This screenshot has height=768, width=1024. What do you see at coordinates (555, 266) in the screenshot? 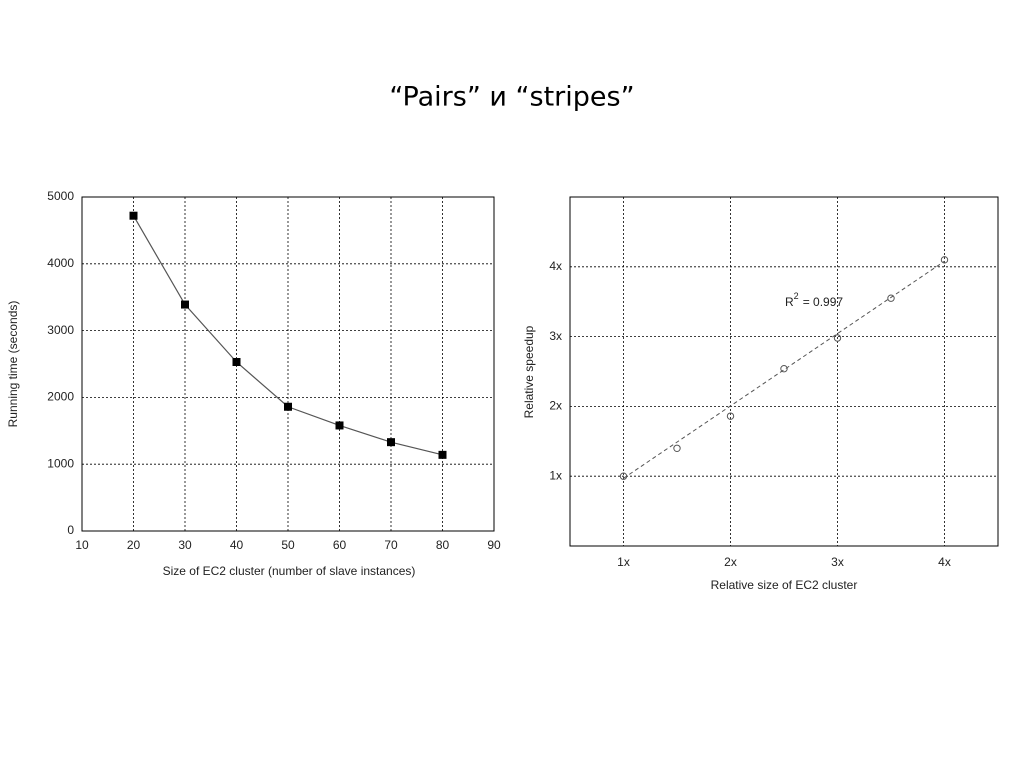
I see `y-tick-label: 4x` at bounding box center [555, 266].